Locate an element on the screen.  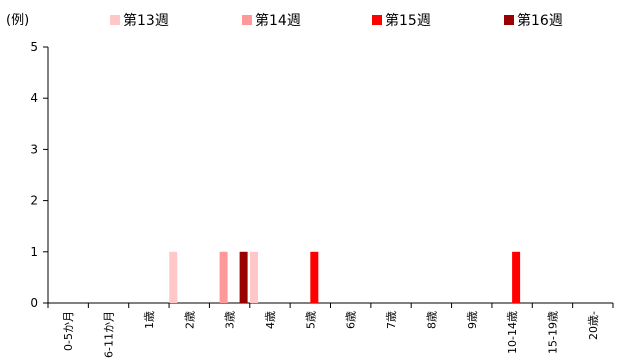
x-category-label: 6歳 is located at coordinates (351, 320).